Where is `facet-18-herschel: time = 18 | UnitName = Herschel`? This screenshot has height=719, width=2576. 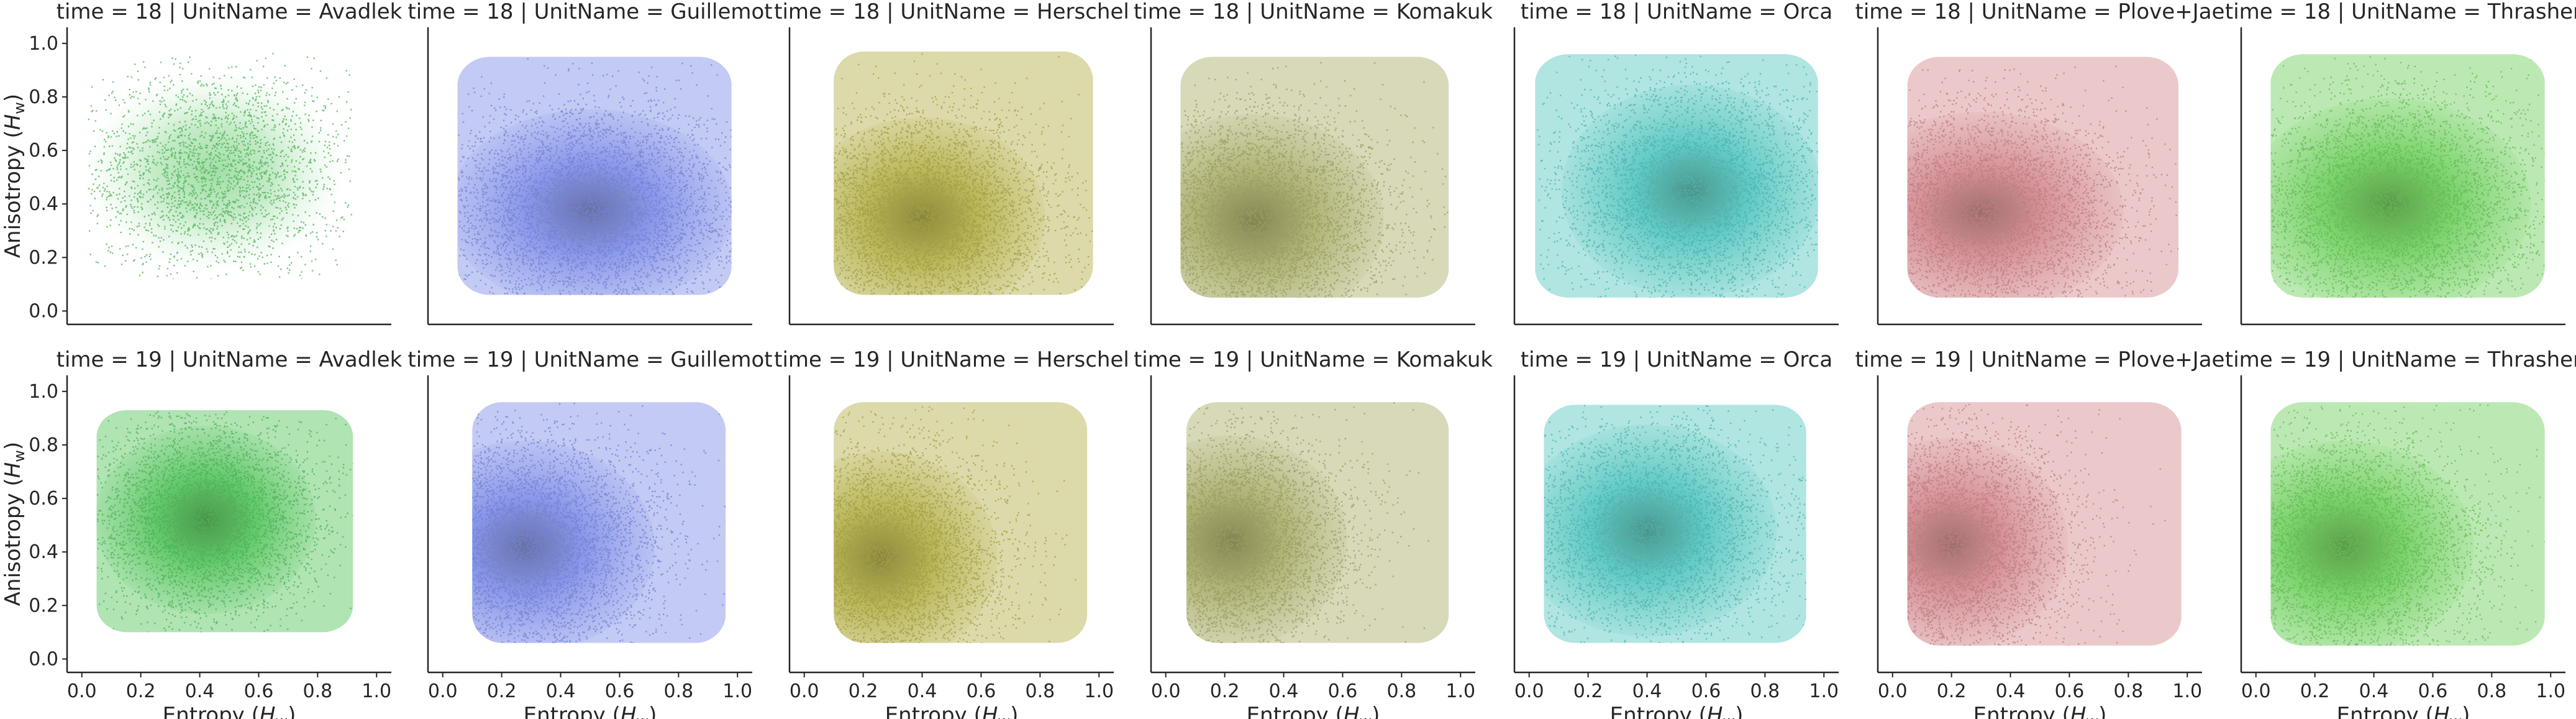
facet-18-herschel: time = 18 | UnitName = Herschel is located at coordinates (951, 163).